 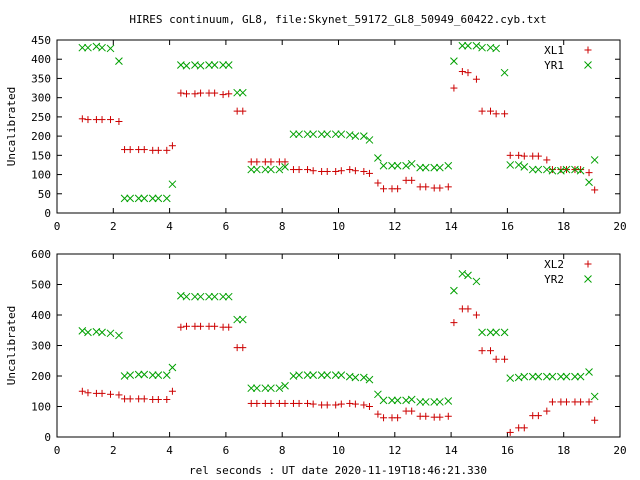 I want to click on y-tick-label: 50, so click(x=44, y=194).